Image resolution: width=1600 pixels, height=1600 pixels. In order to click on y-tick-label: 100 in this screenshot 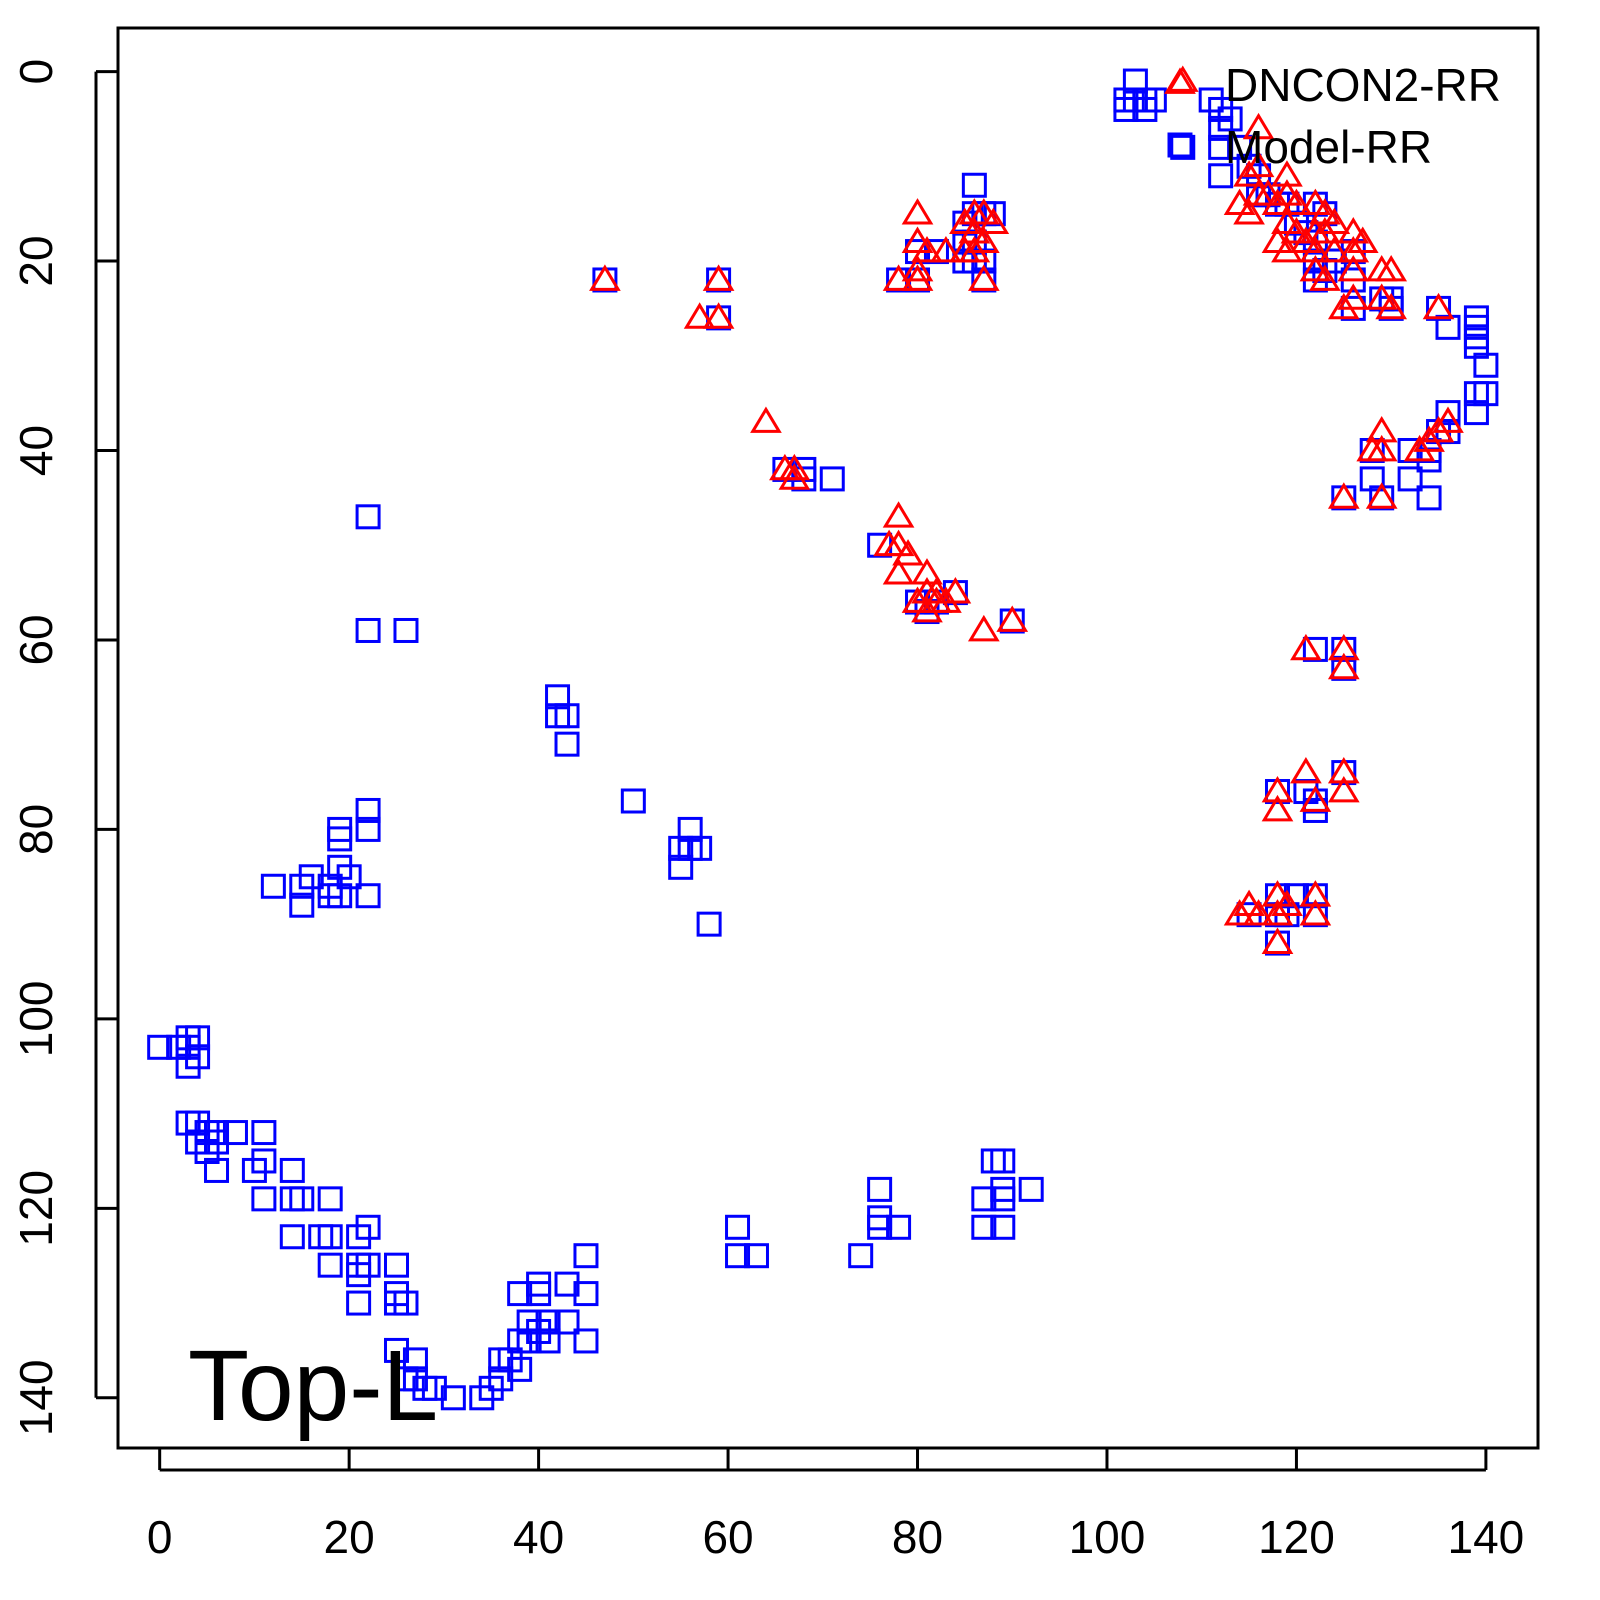, I will do `click(36, 1018)`.